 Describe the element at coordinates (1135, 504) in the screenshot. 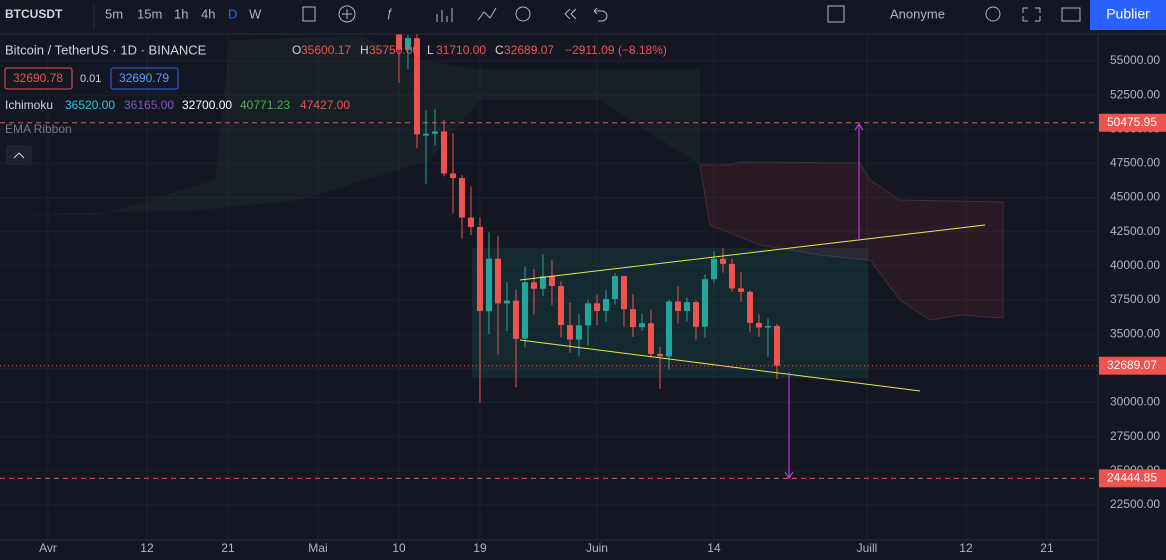

I see `y-tick-label: 22500.00` at that location.